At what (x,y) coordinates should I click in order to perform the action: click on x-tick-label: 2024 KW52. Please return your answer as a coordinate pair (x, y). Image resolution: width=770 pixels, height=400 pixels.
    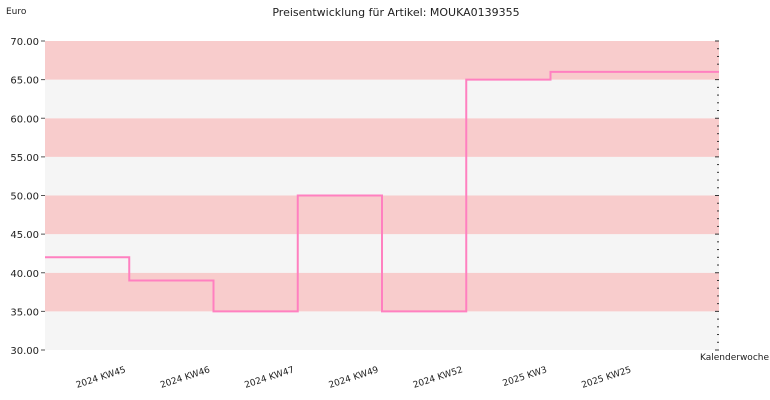
    Looking at the image, I should click on (438, 377).